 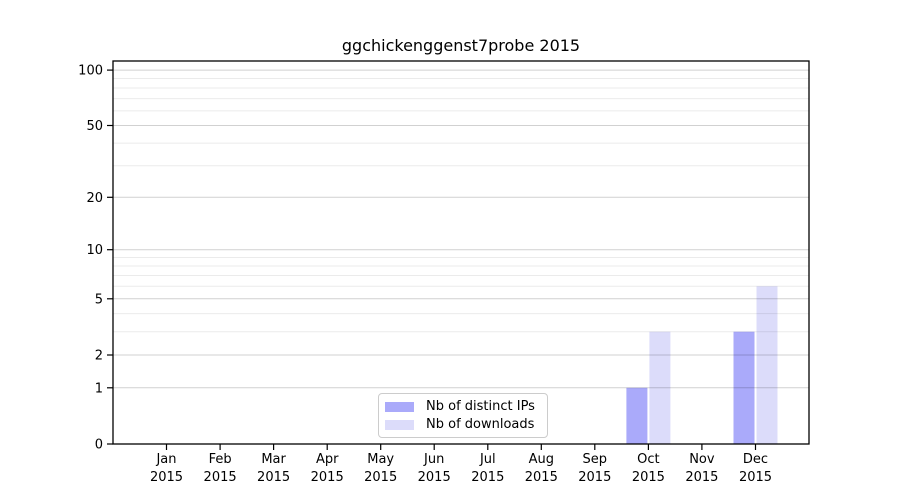 I want to click on legend-label: Nb of downloads, so click(x=480, y=424).